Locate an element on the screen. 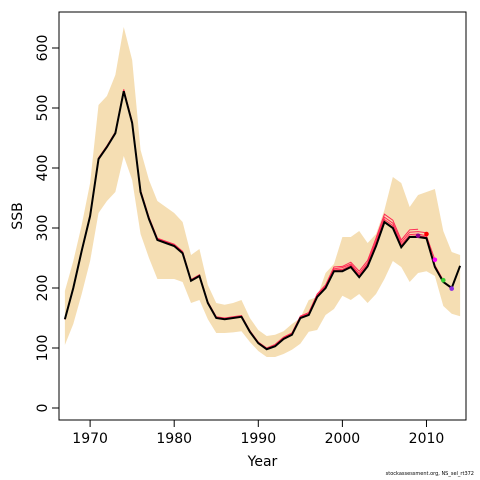  x-axis: 1970 1980 1990 2000 2010 is located at coordinates (258, 433).